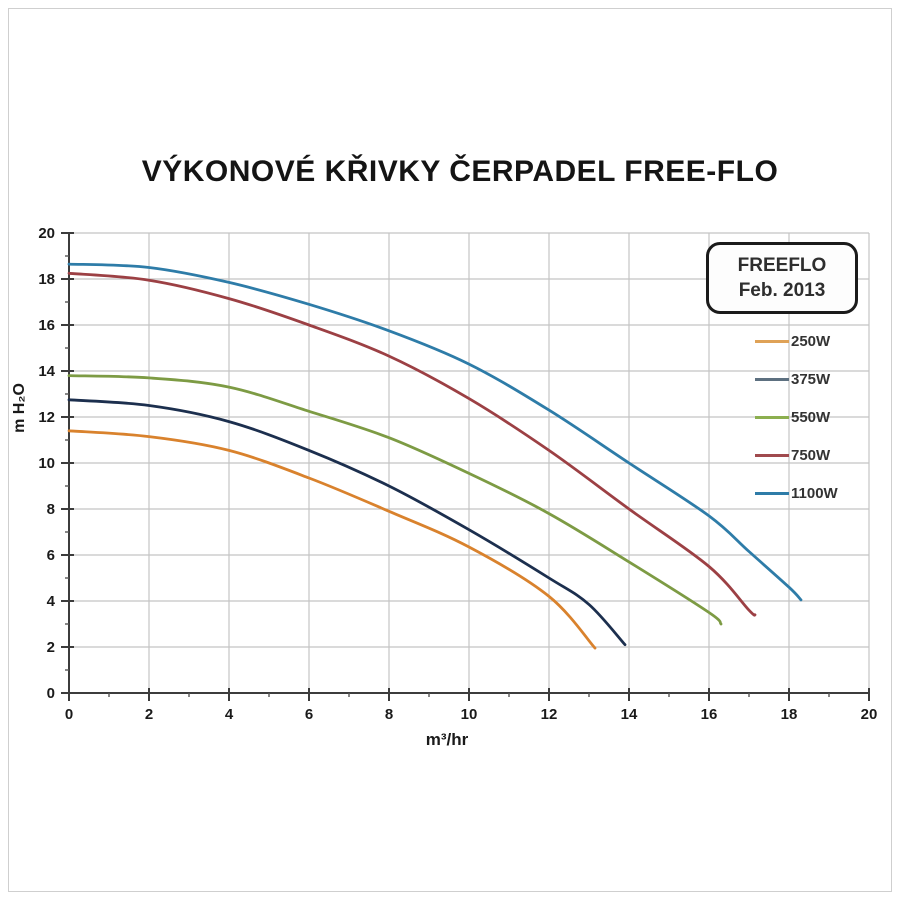 The image size is (900, 900). I want to click on x-axis-title: m³/hr, so click(447, 739).